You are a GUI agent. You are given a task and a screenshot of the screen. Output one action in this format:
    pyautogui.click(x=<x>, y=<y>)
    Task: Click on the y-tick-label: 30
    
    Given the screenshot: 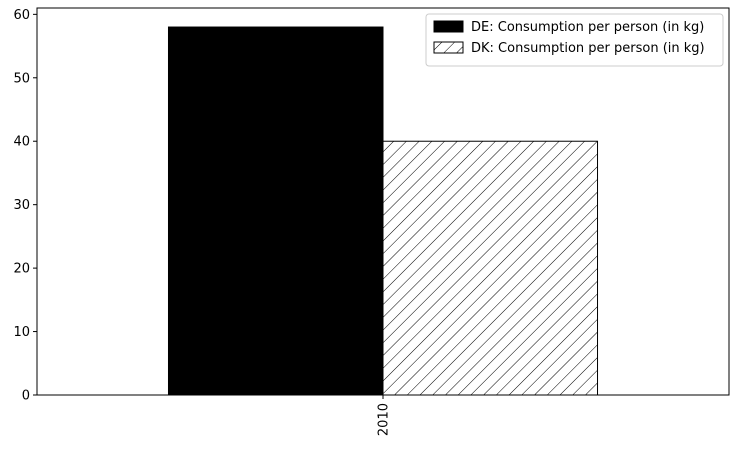 What is the action you would take?
    pyautogui.click(x=21, y=205)
    